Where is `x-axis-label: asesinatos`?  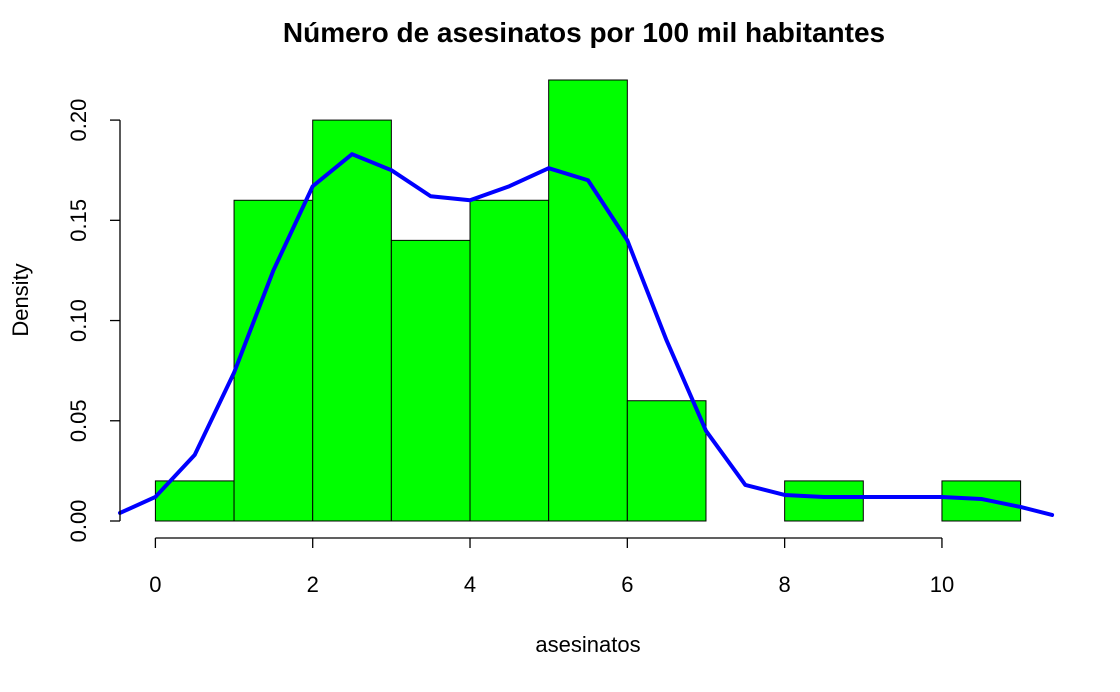
x-axis-label: asesinatos is located at coordinates (587, 644).